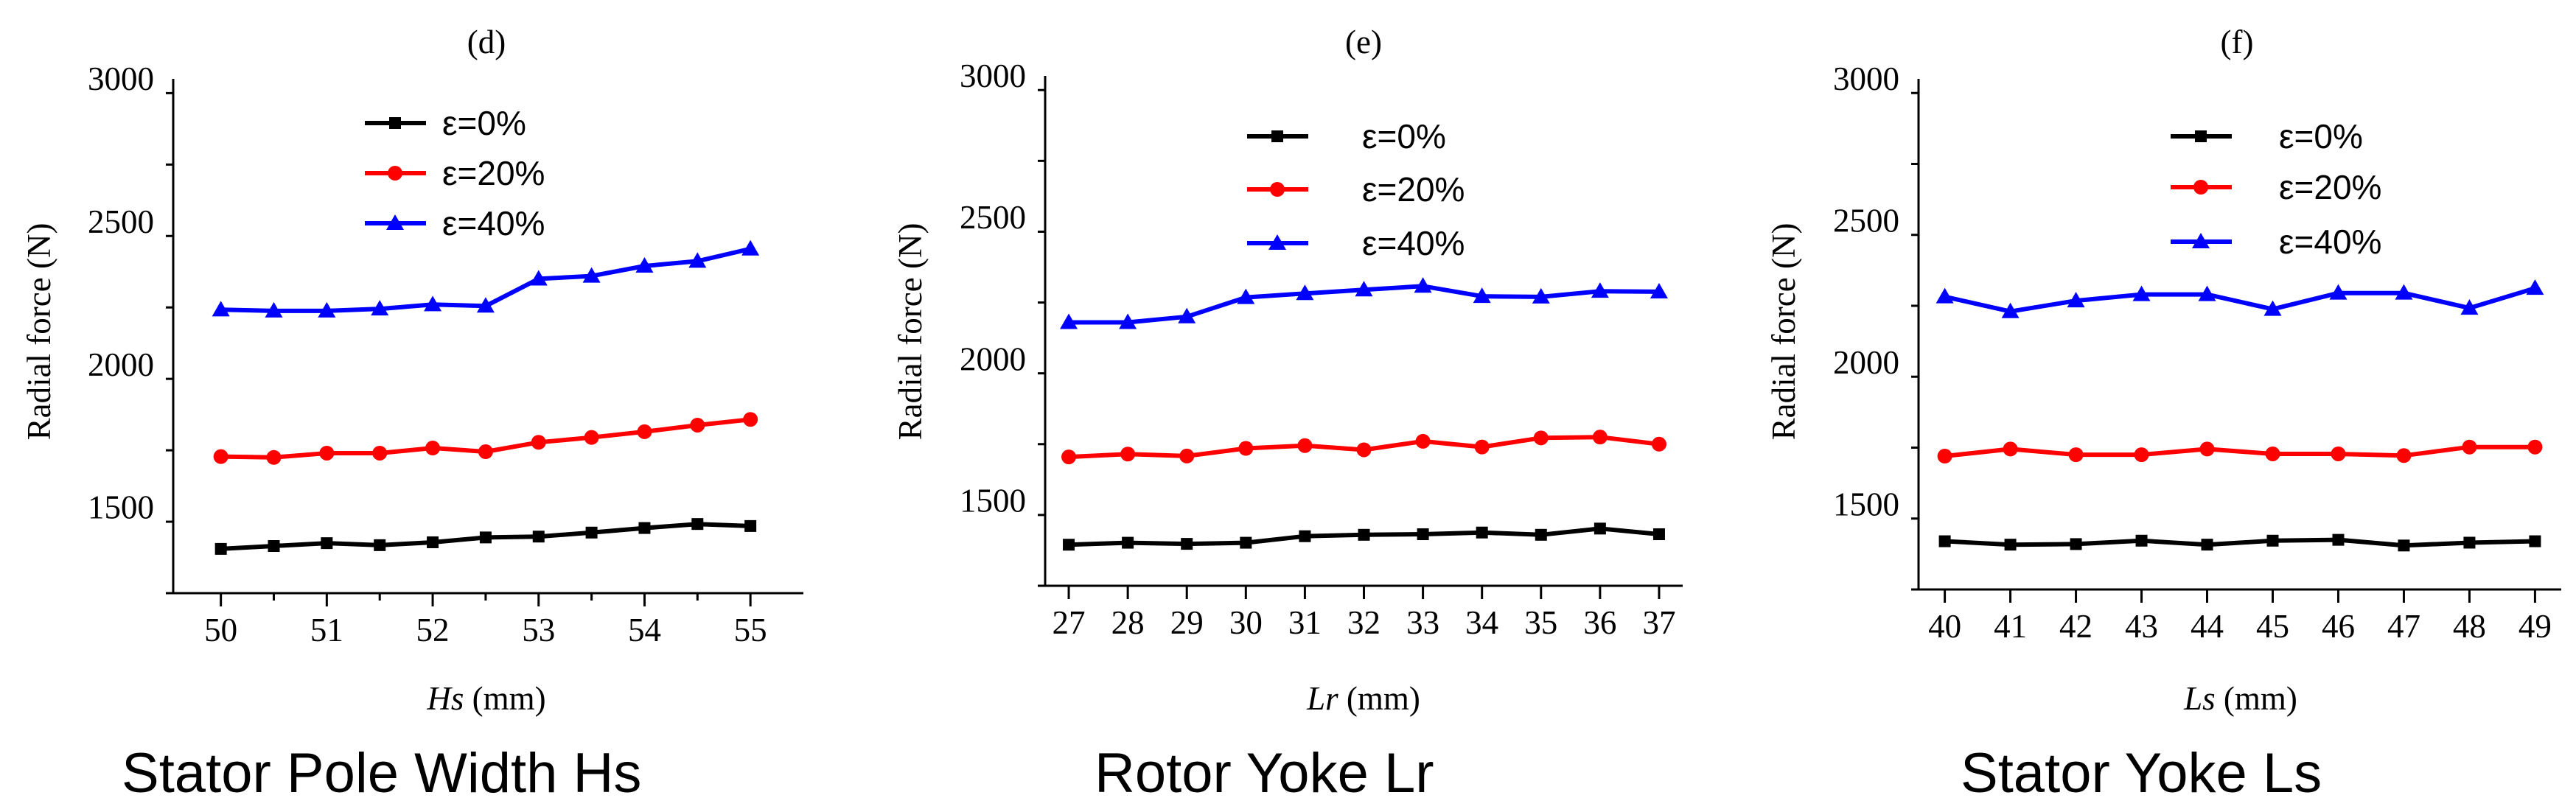  I want to click on x-tick-label: 41, so click(2010, 626).